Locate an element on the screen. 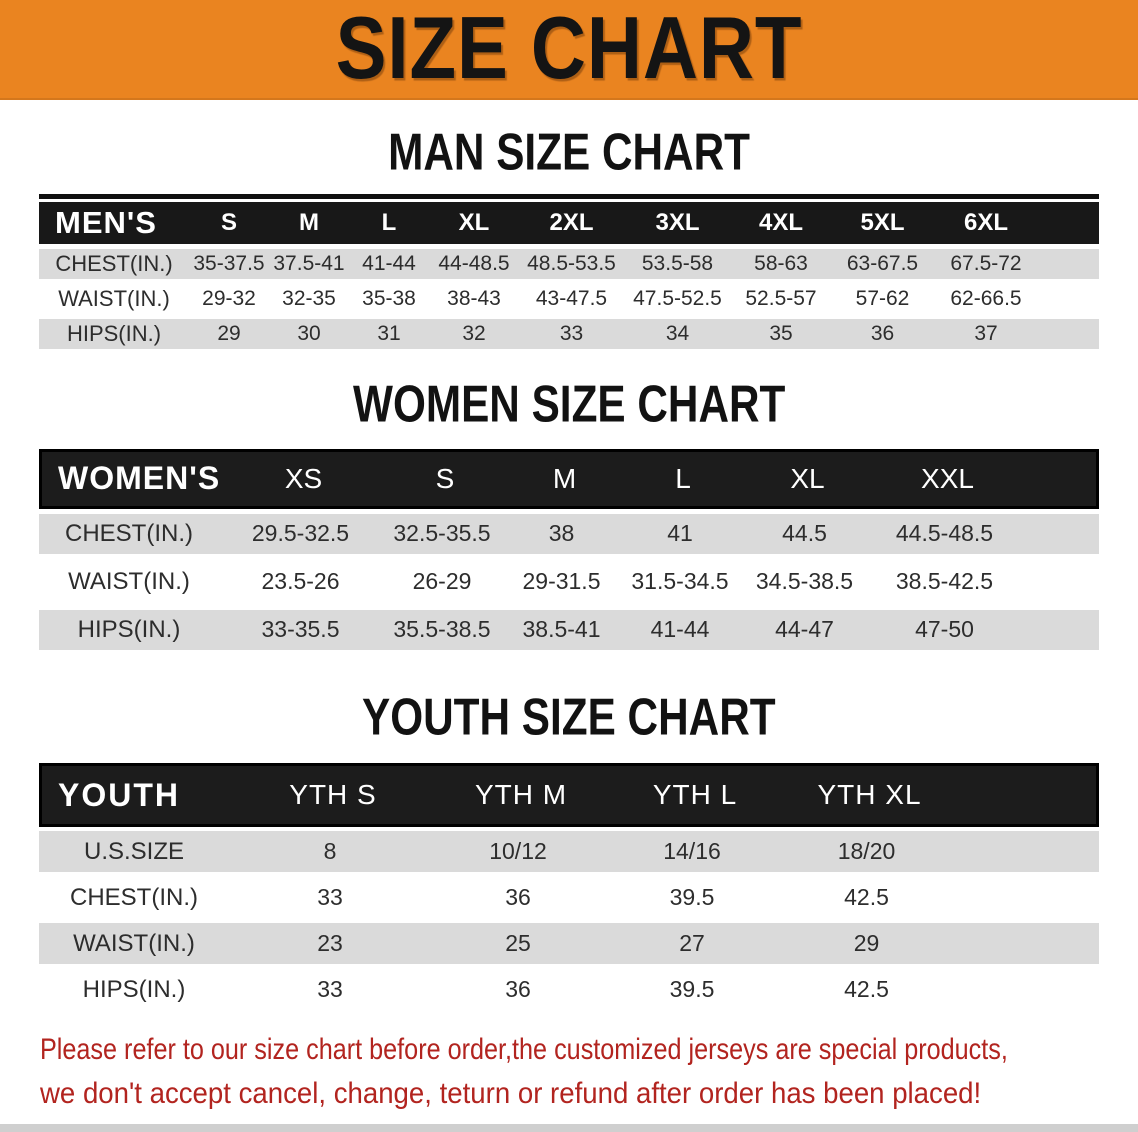  men-table-header-row: MEN'S S M L XL 2XL 3XL 4XL 5XL 6XL is located at coordinates (569, 223).